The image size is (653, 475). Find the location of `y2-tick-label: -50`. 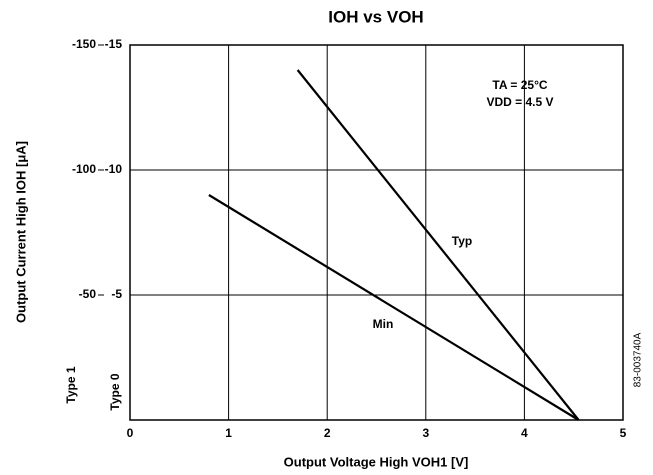

y2-tick-label: -50 is located at coordinates (88, 294).